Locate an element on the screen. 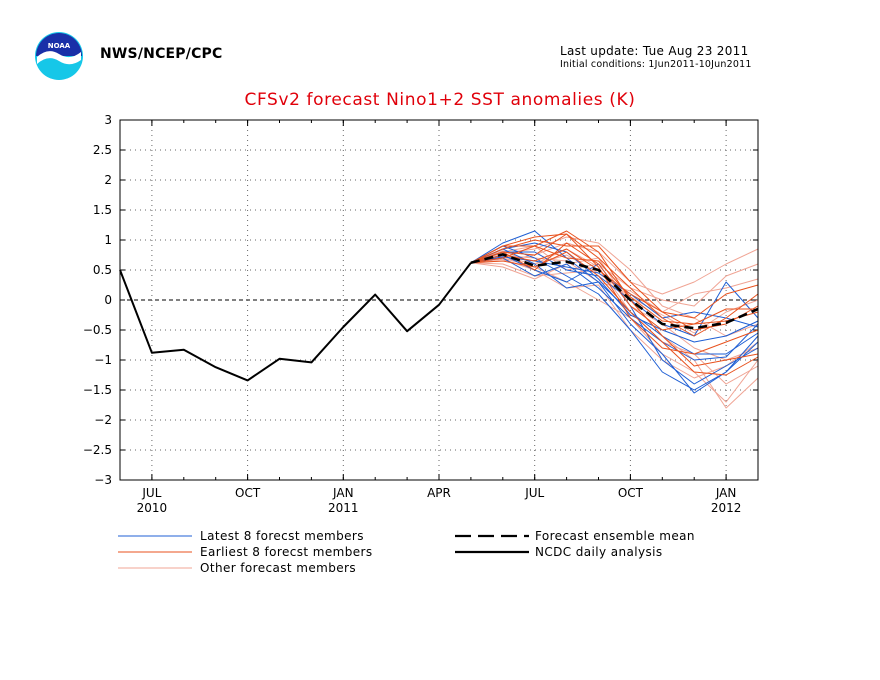  y-tick-label: 3 is located at coordinates (108, 120).